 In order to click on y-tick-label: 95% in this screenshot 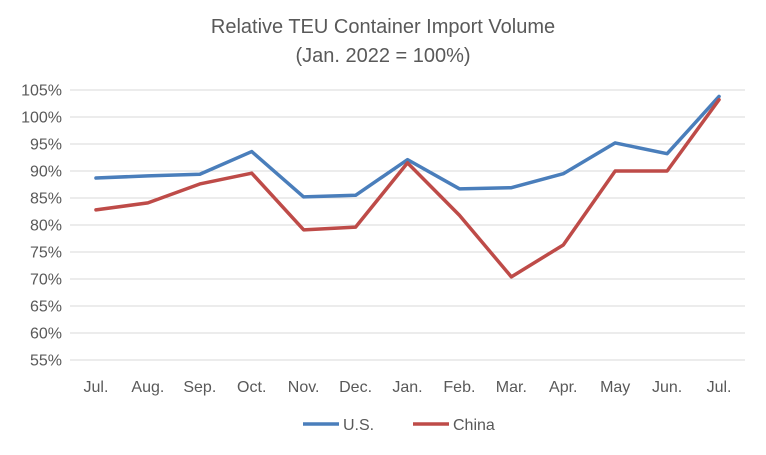, I will do `click(46, 145)`.